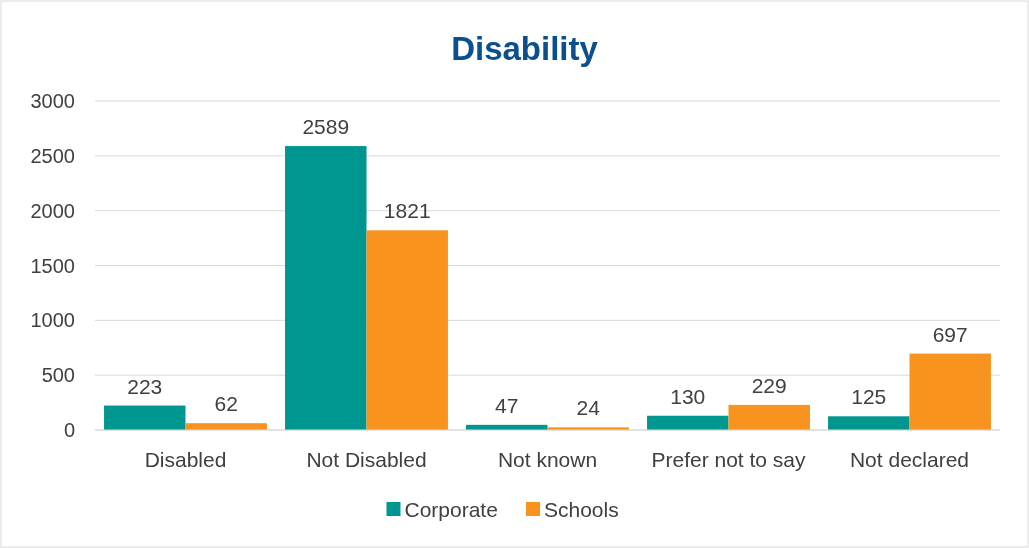 Image resolution: width=1029 pixels, height=548 pixels. I want to click on y-tick-label: 3000, so click(52, 101).